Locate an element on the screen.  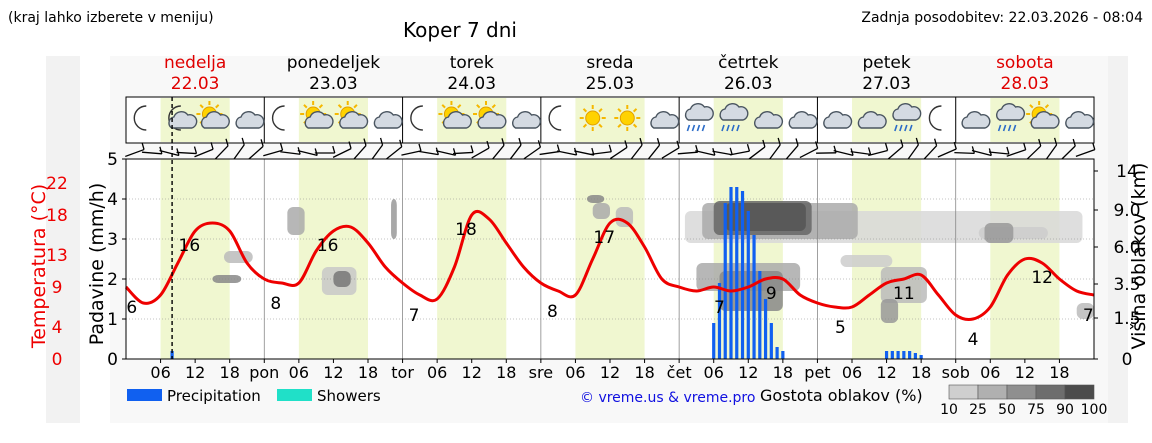
cloud-height-tick-label: 1.5 is located at coordinates (1126, 319).